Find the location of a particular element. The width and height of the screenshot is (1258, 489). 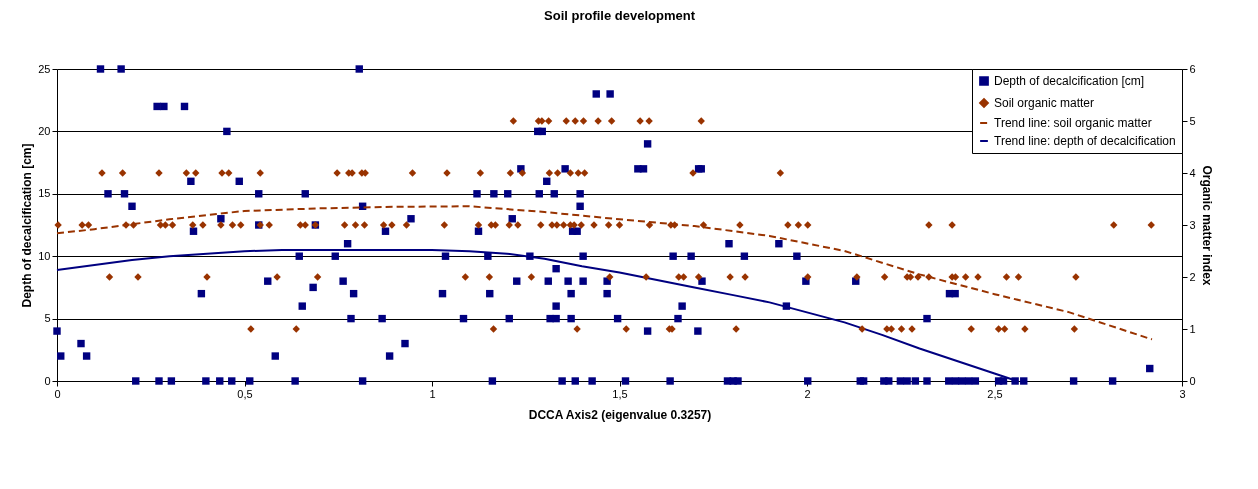

y2-tick-label: 2 is located at coordinates (1192, 276).